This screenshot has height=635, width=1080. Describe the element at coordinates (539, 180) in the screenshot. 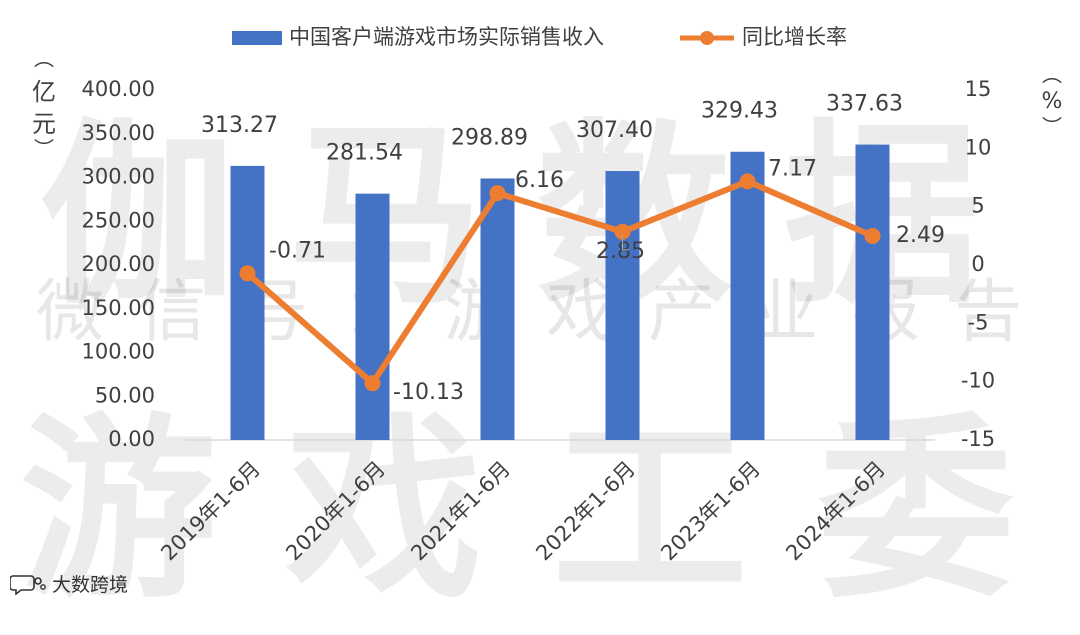

I see `growth-value-label: 6.16` at that location.